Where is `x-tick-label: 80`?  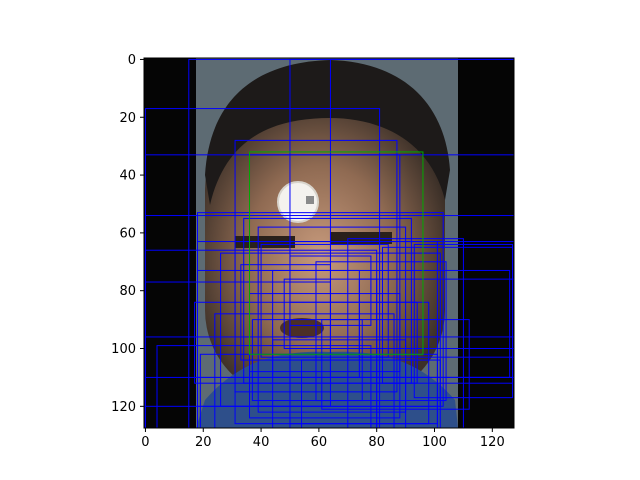
x-tick-label: 80 is located at coordinates (376, 442).